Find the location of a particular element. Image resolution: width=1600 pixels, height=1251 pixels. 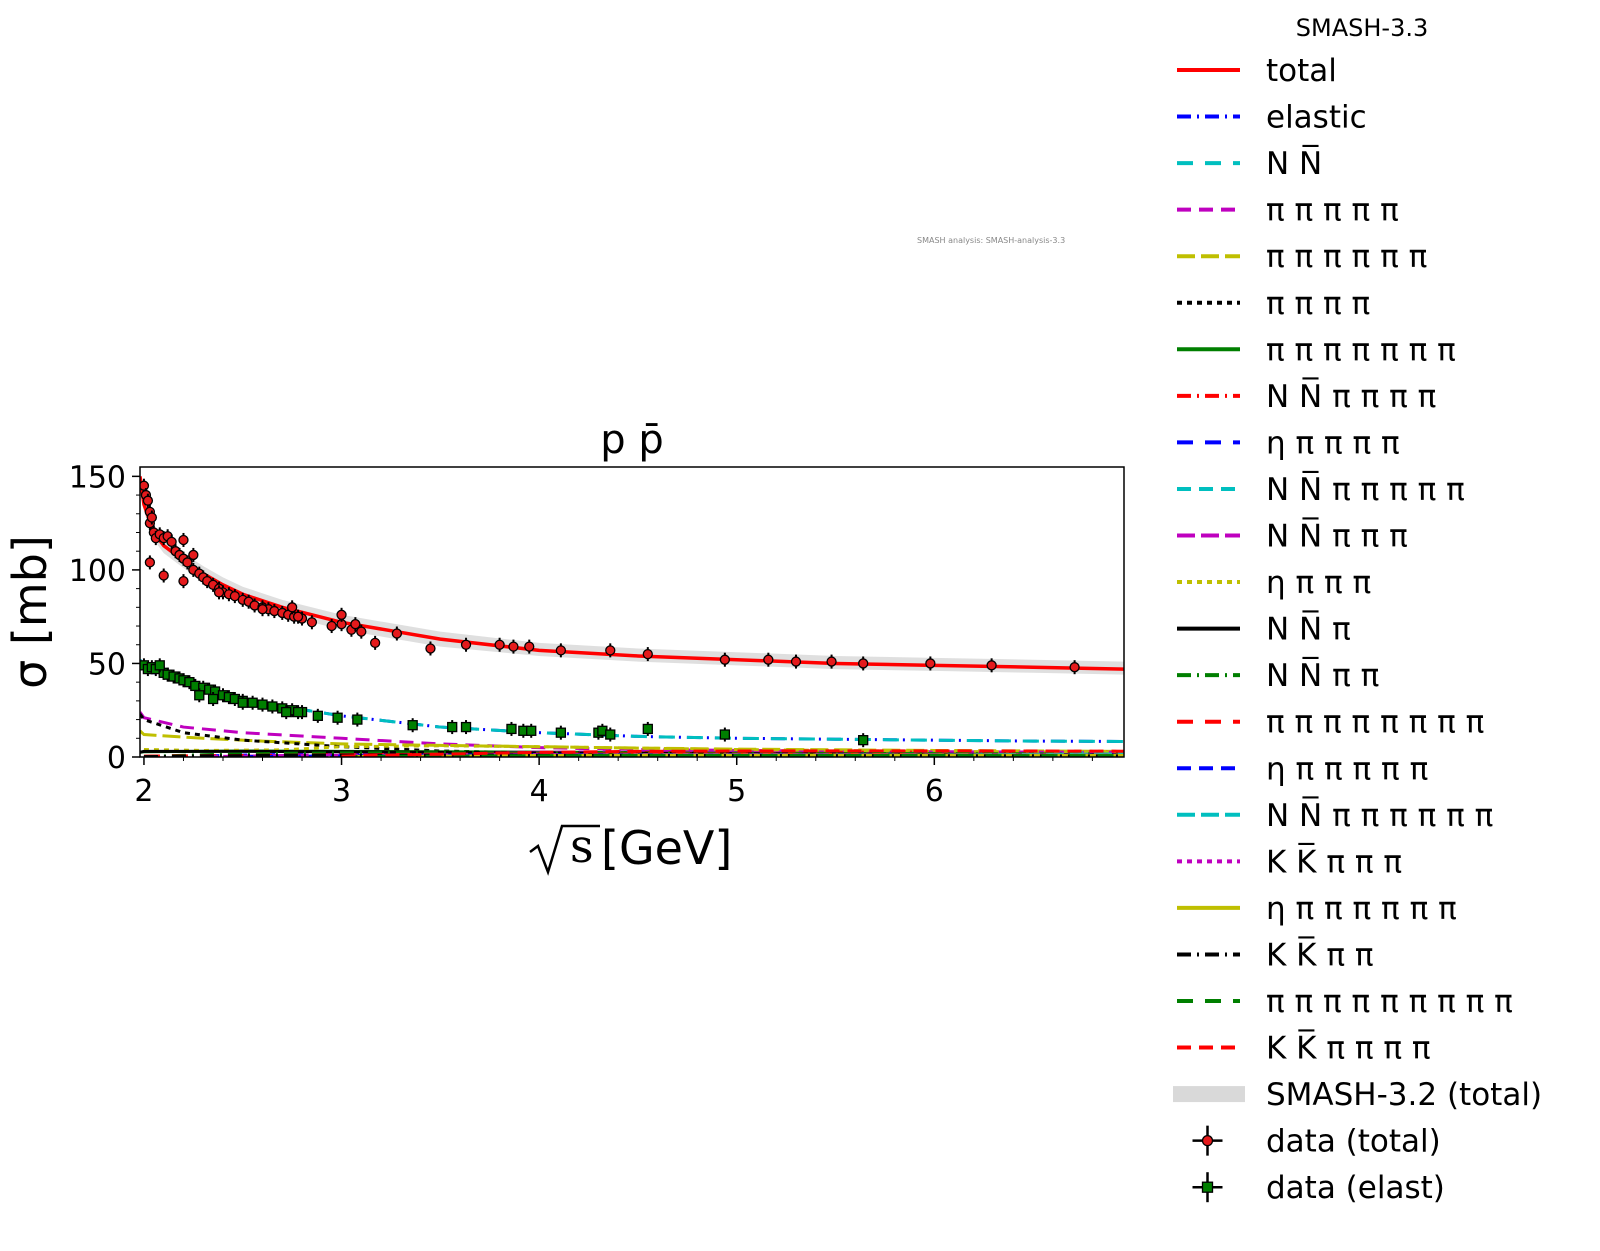

legend-entry: N N̅ π π π π π π is located at coordinates (1335, 815).